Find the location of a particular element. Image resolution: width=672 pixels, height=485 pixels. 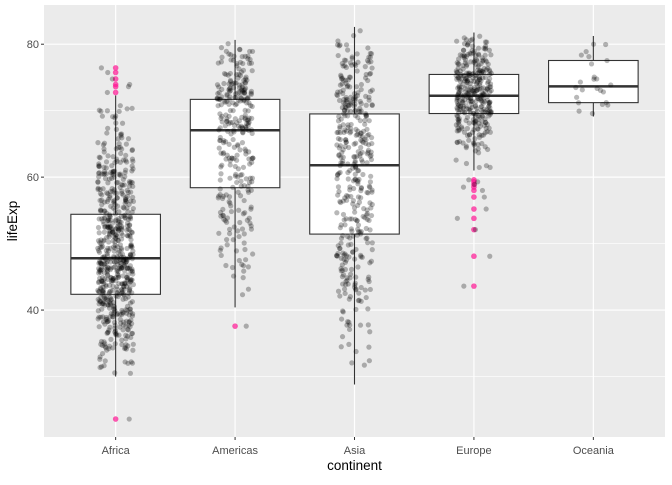

x-tick-label: Europe is located at coordinates (473, 451).